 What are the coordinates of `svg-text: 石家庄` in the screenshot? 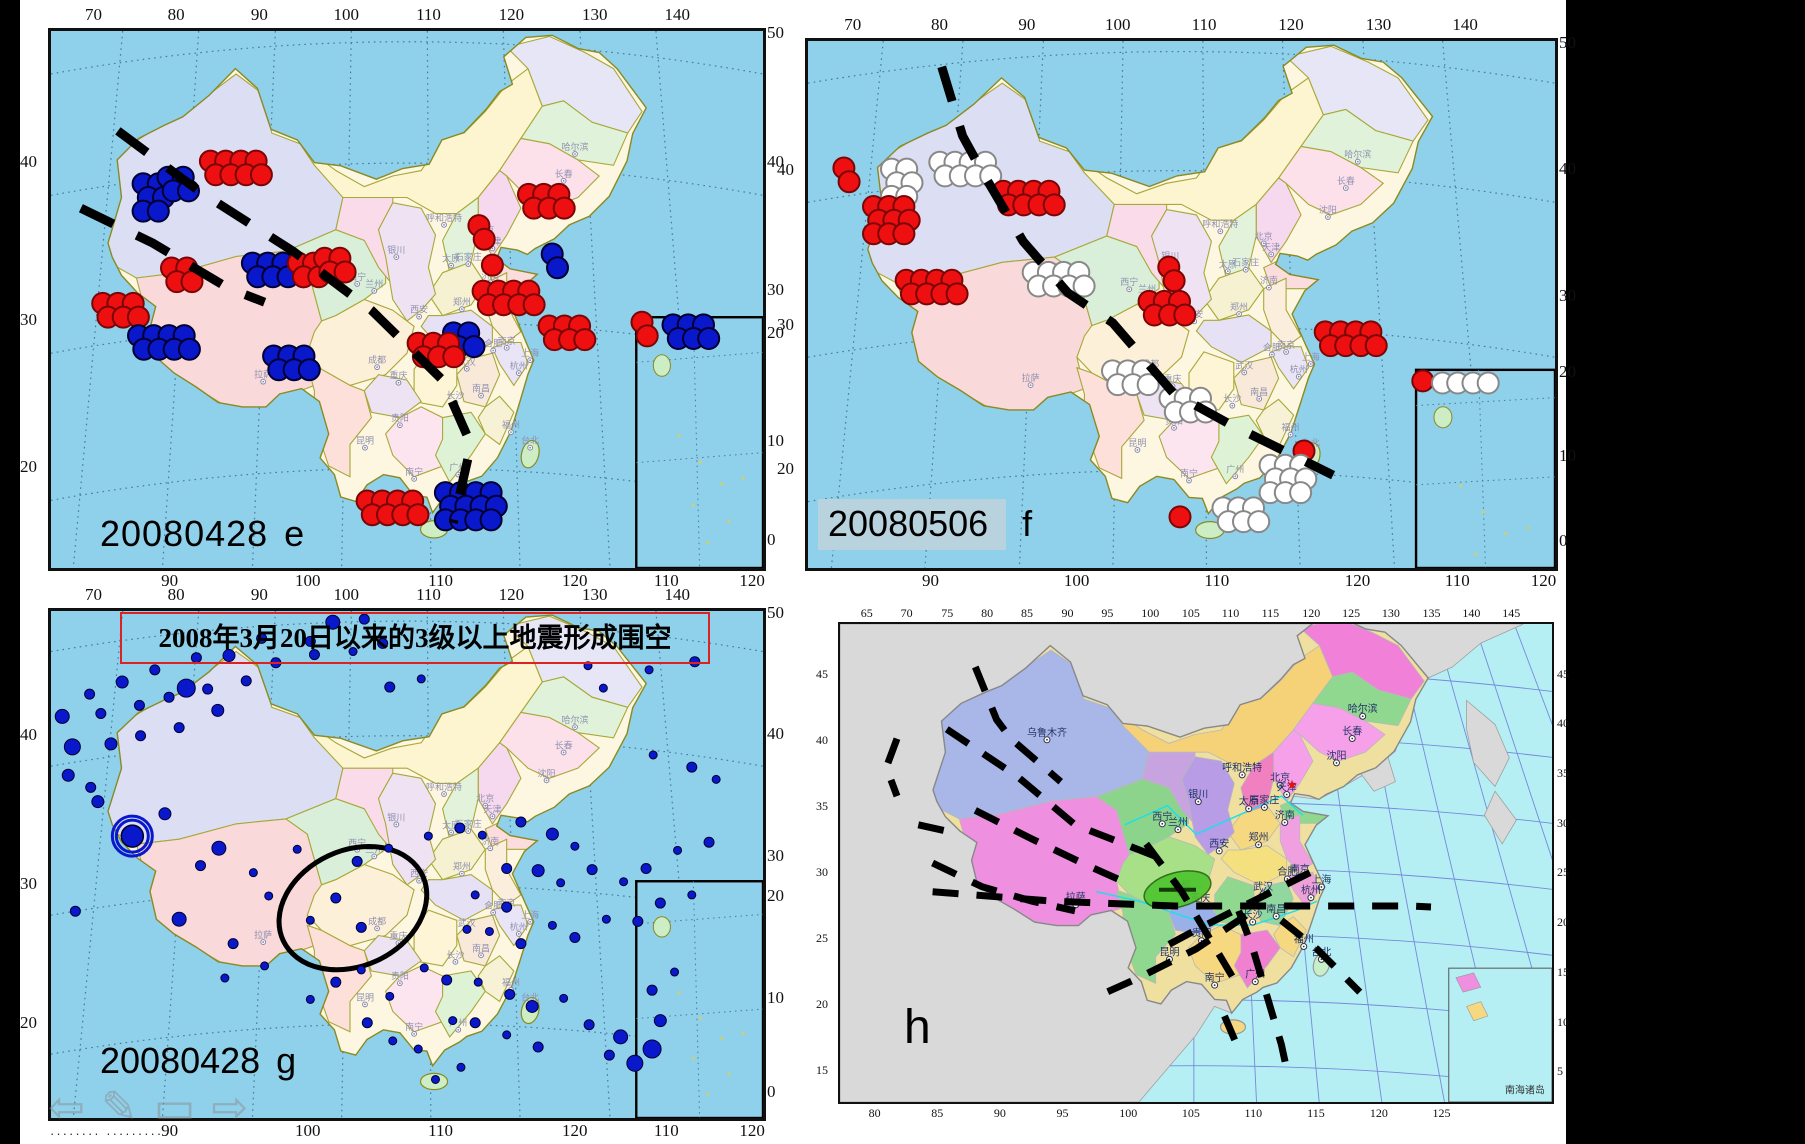 It's located at (468, 257).